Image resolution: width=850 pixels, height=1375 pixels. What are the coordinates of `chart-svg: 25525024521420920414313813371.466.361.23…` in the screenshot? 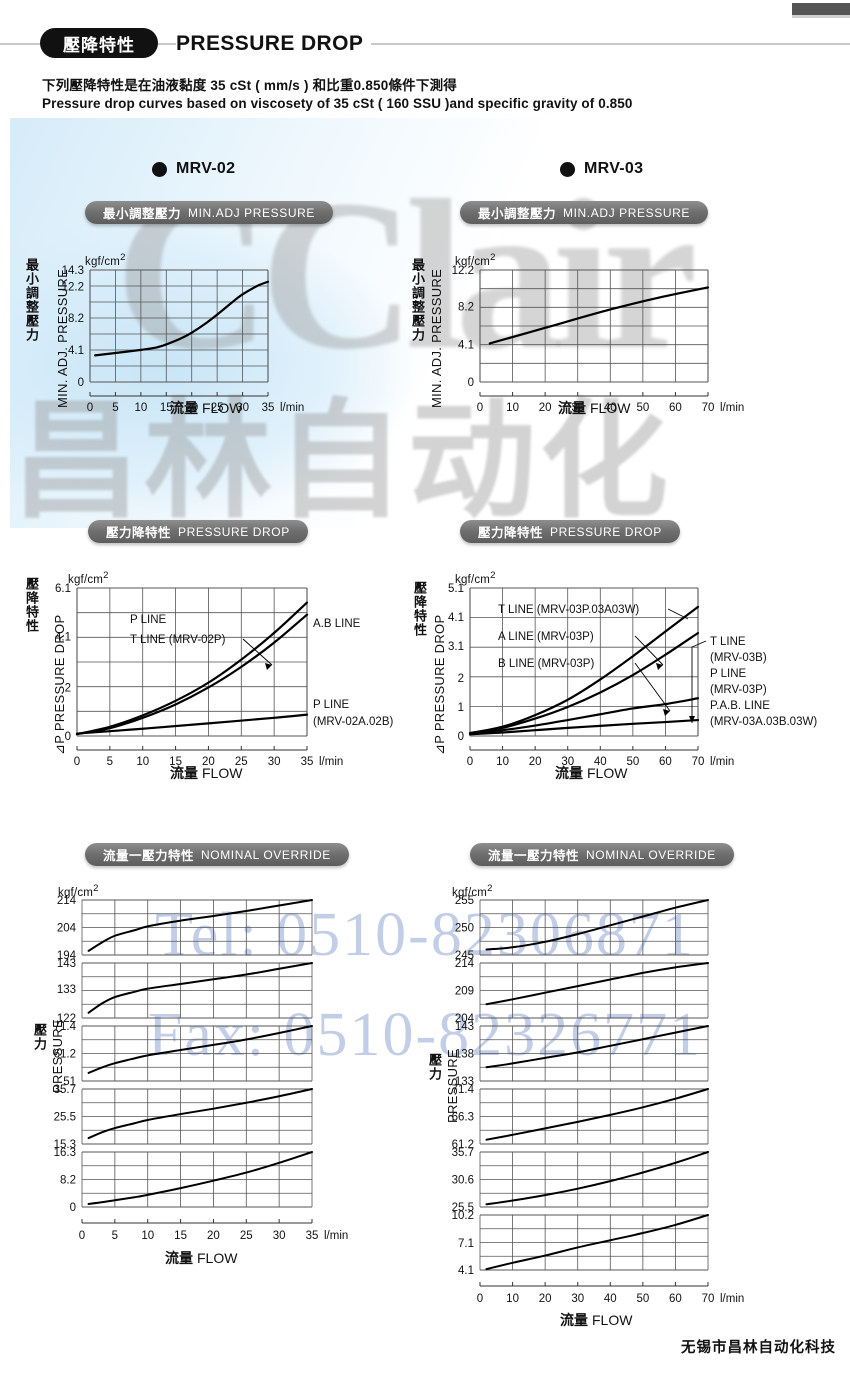 It's located at (598, 1100).